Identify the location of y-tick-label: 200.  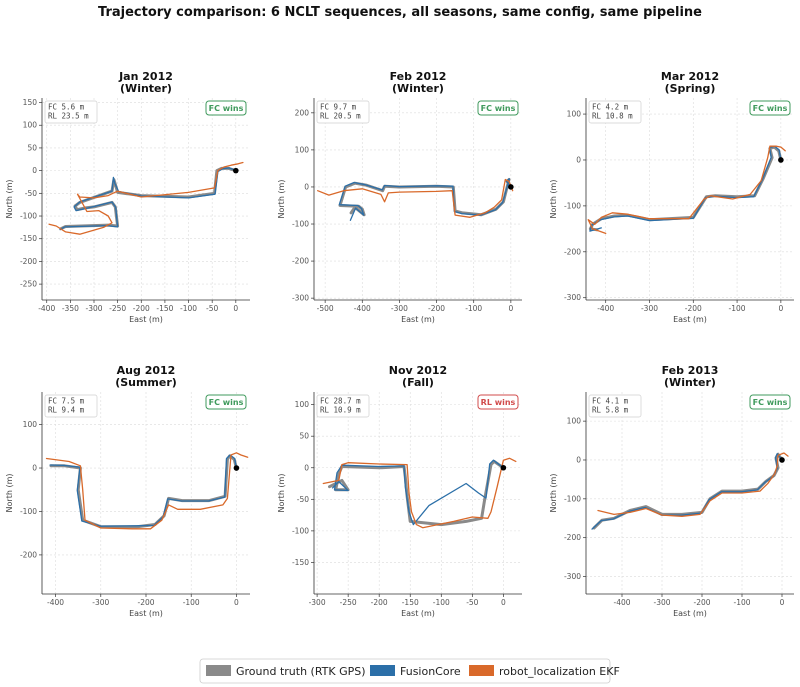
(302, 112).